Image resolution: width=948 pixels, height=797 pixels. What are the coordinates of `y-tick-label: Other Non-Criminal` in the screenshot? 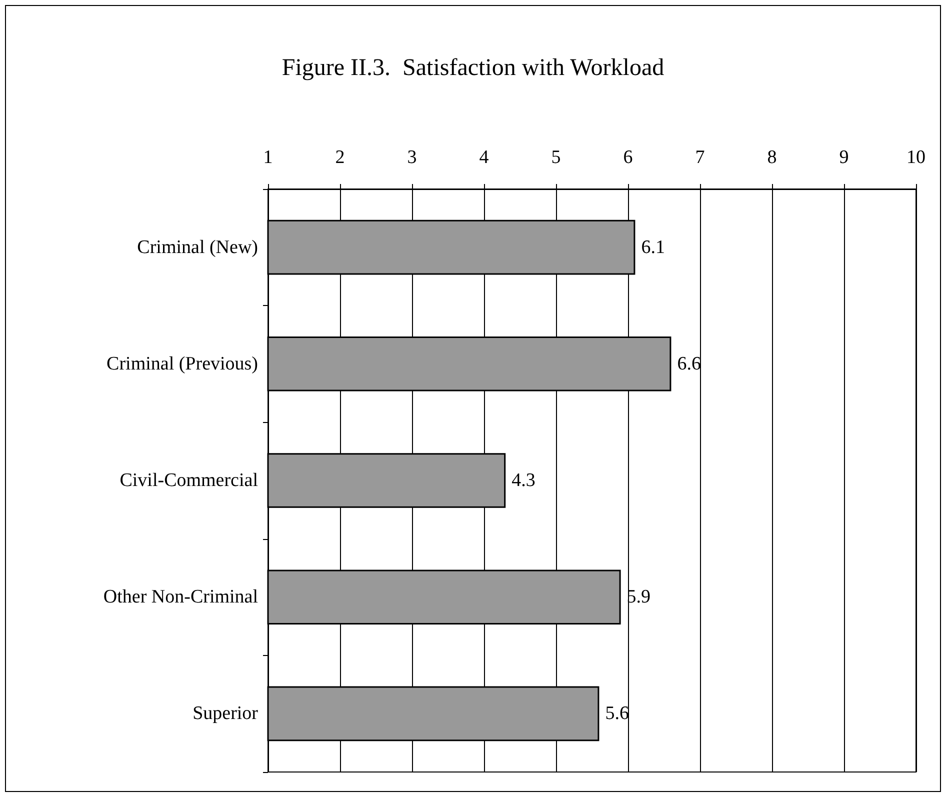 It's located at (180, 597).